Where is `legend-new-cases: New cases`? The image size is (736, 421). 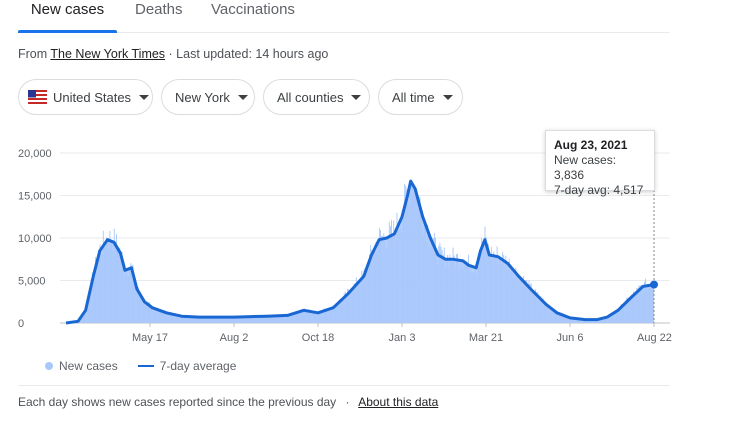 legend-new-cases: New cases is located at coordinates (88, 366).